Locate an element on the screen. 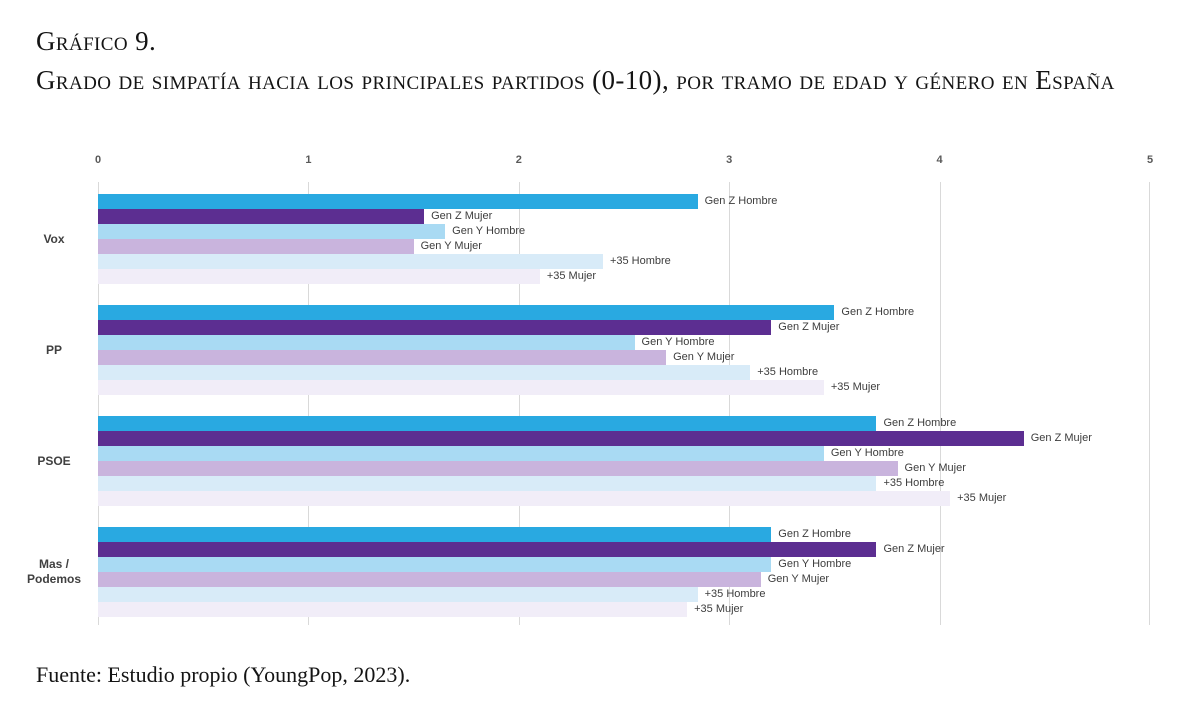 This screenshot has width=1196, height=721. category-label: PP is located at coordinates (53, 349).